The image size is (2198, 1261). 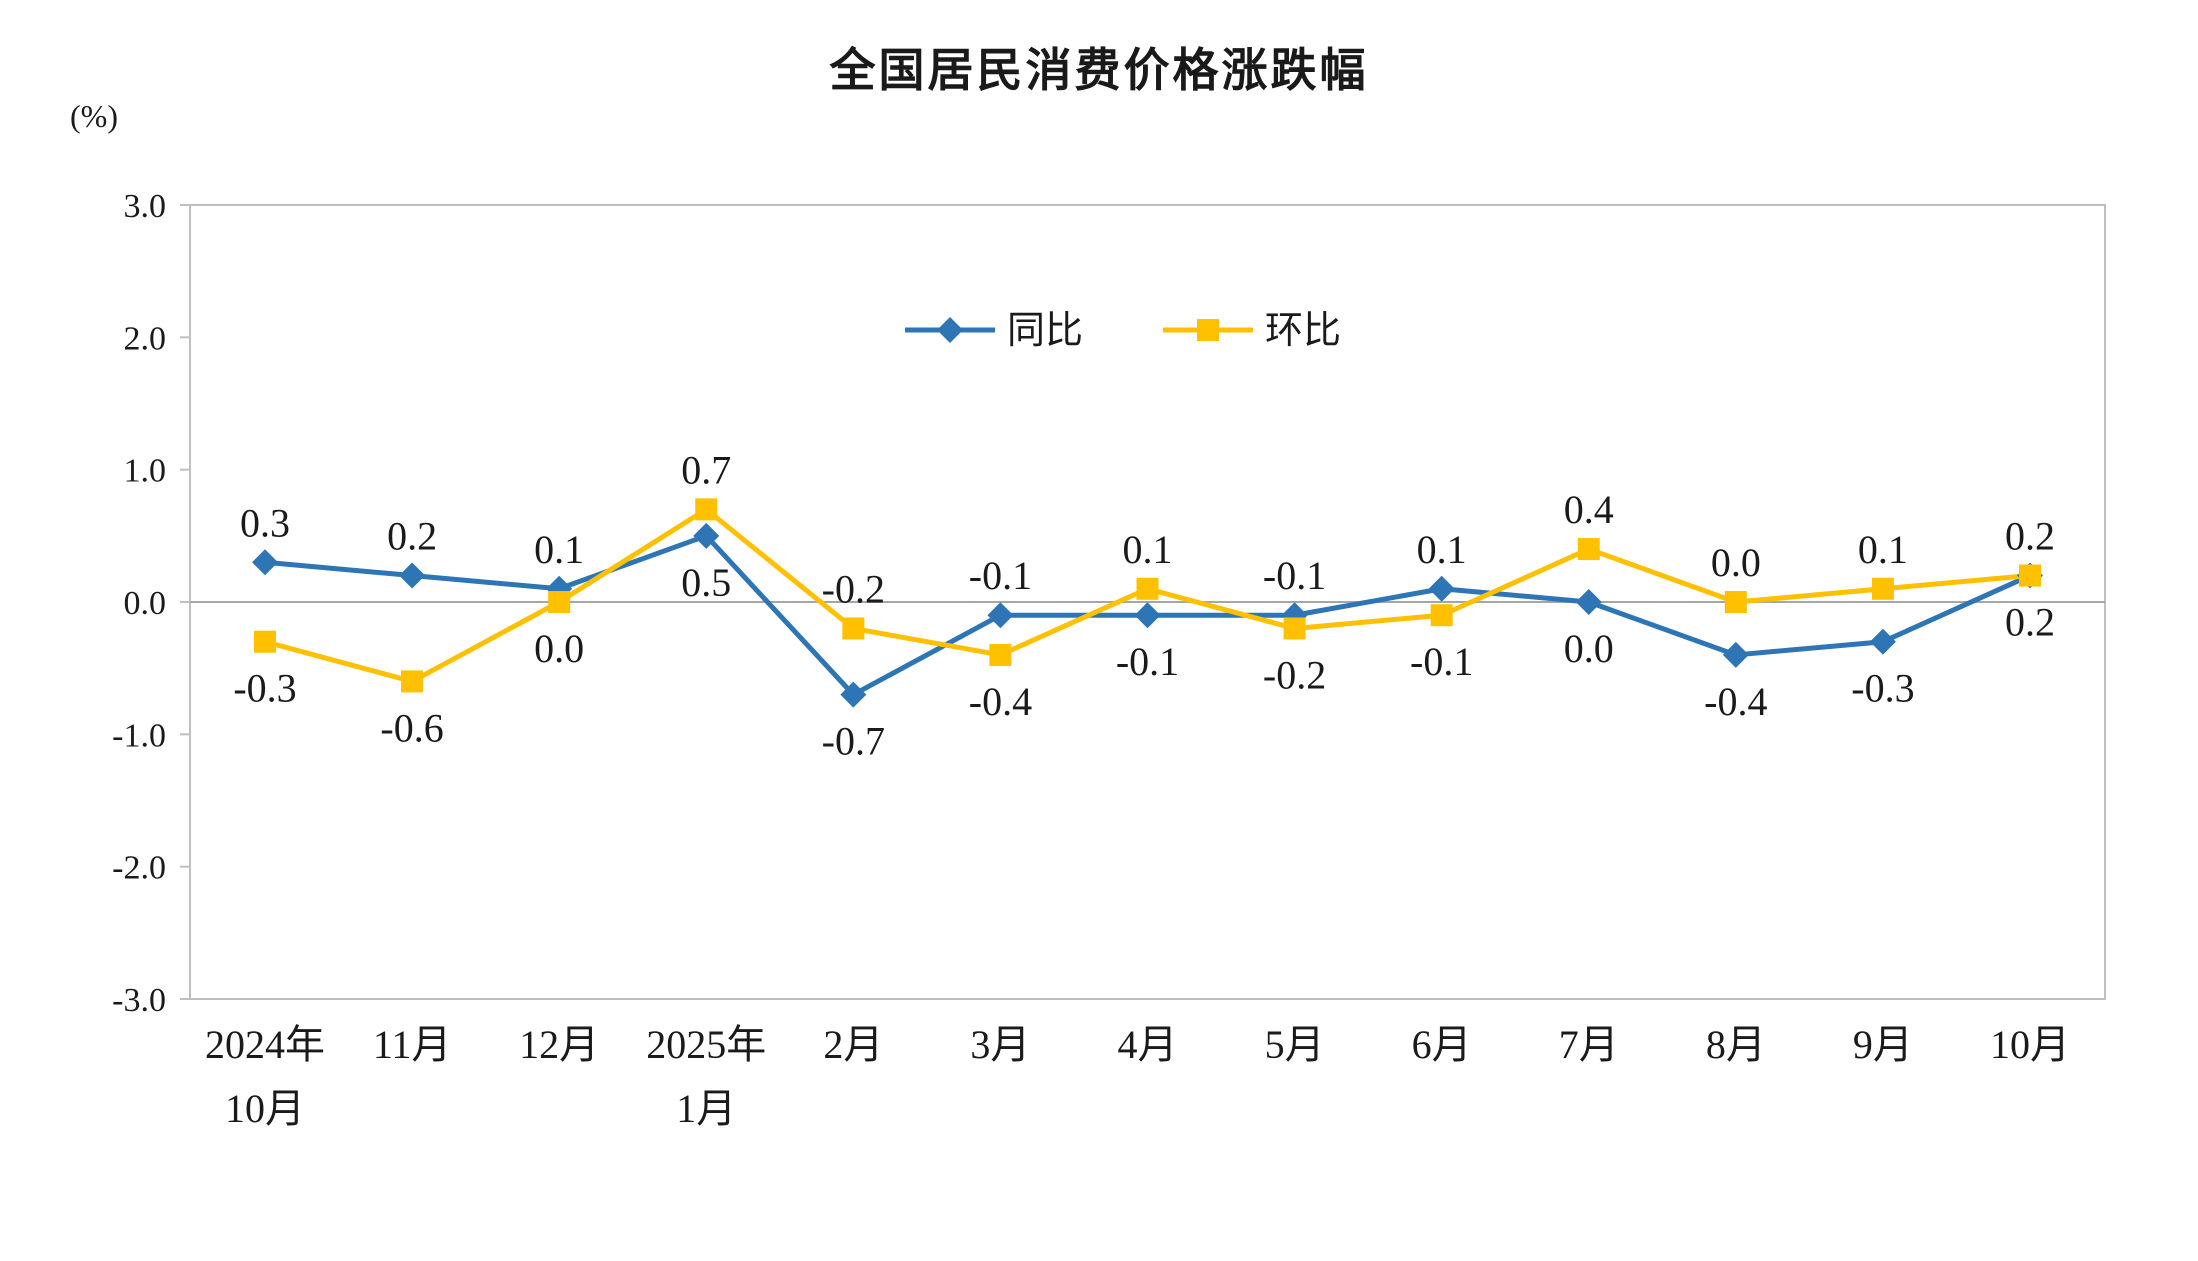 I want to click on chart-title: 全国居民消费价格涨跌幅, so click(x=1099, y=70).